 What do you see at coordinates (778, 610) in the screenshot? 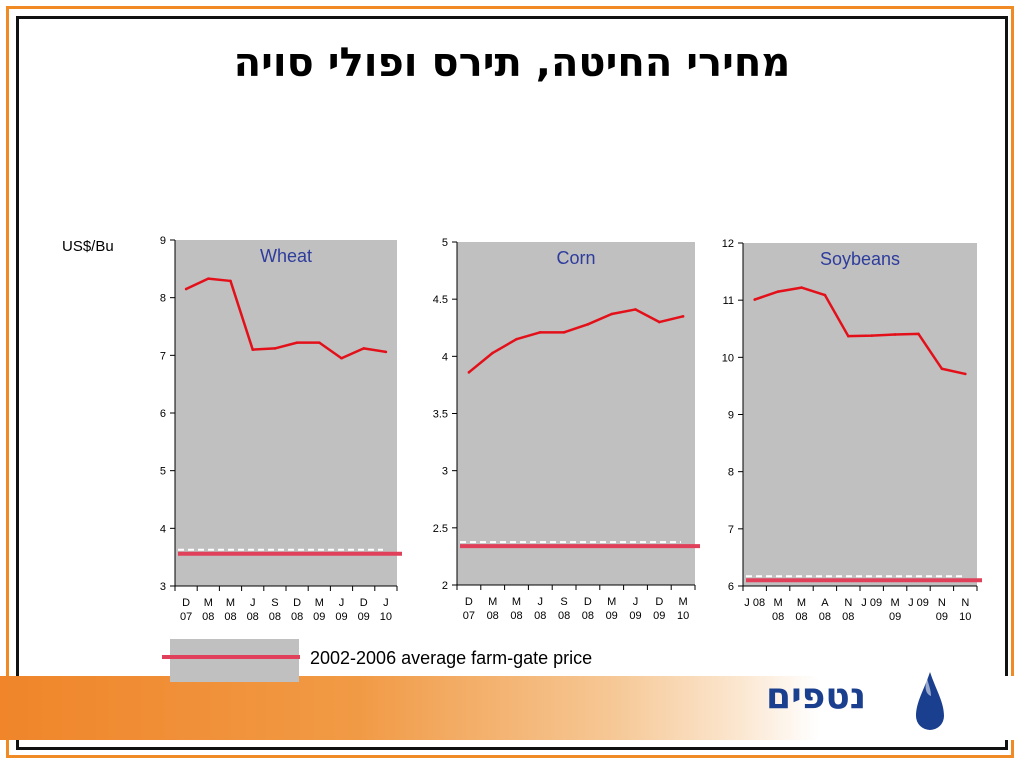
I see `soybeans-x-tick-label-1: M 08` at bounding box center [778, 610].